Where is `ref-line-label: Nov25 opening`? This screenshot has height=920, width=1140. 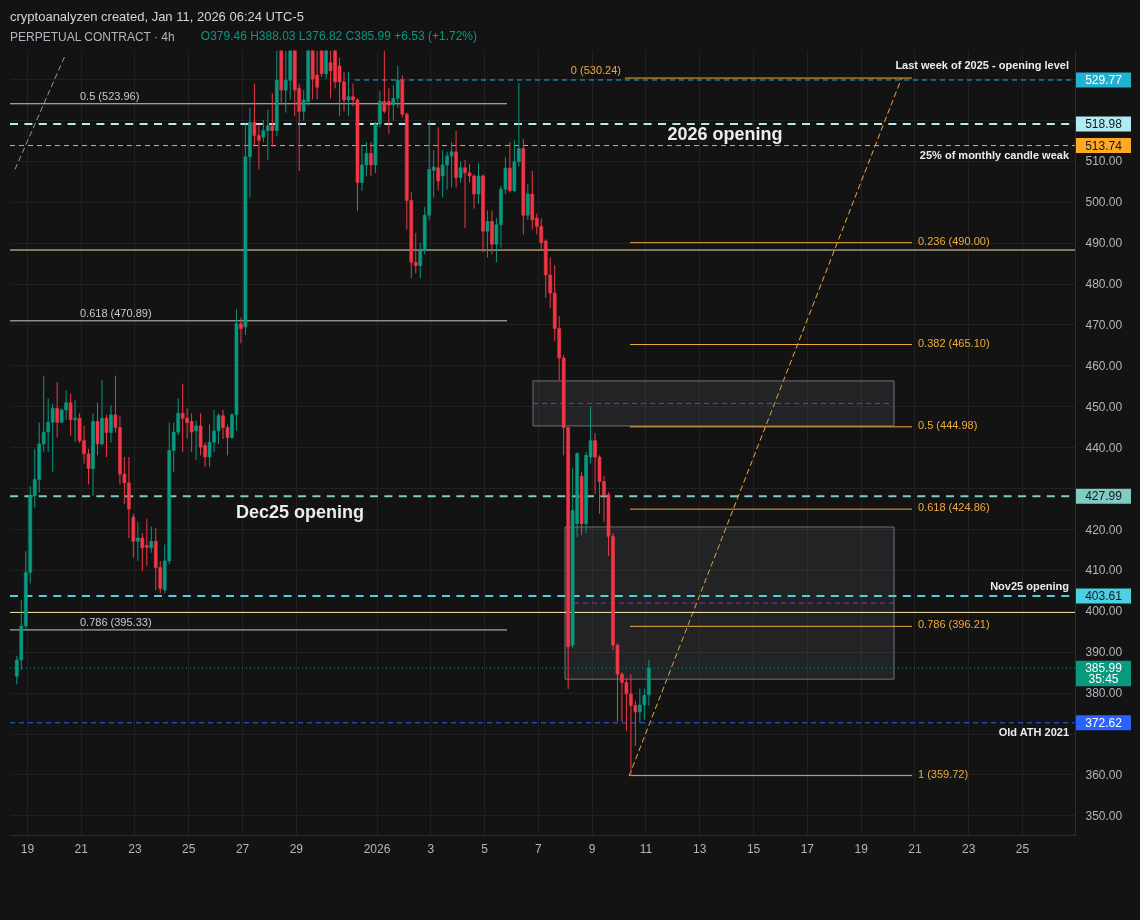 ref-line-label: Nov25 opening is located at coordinates (1029, 586).